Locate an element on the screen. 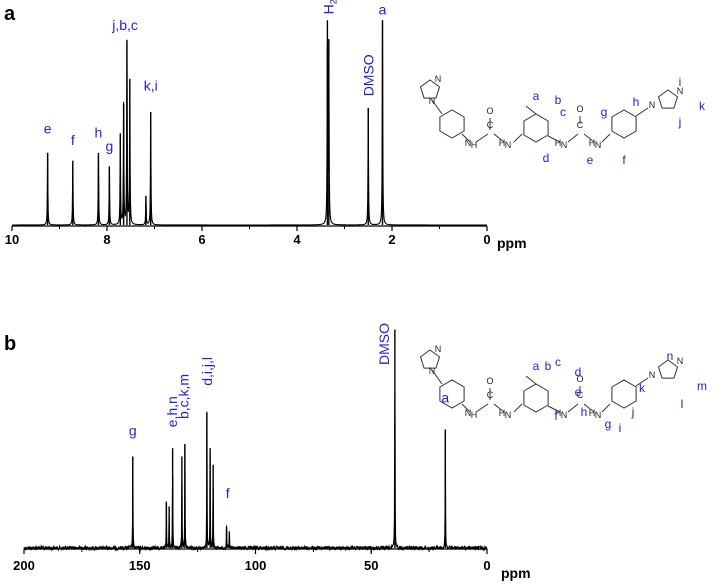 This screenshot has width=724, height=588. x-tick-label: 8 is located at coordinates (106, 239).